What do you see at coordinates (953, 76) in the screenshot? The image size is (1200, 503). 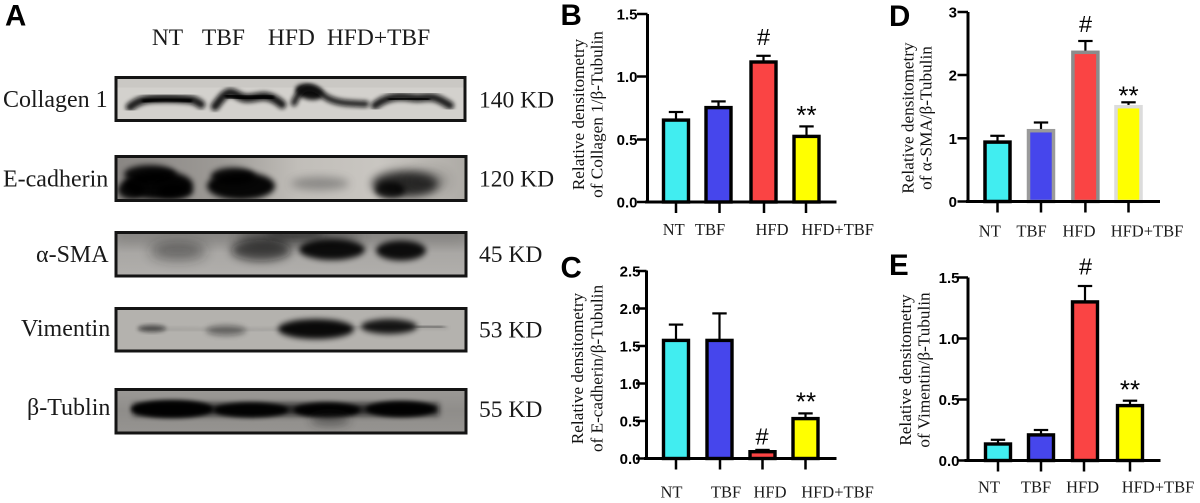 I see `svg-text: 2` at bounding box center [953, 76].